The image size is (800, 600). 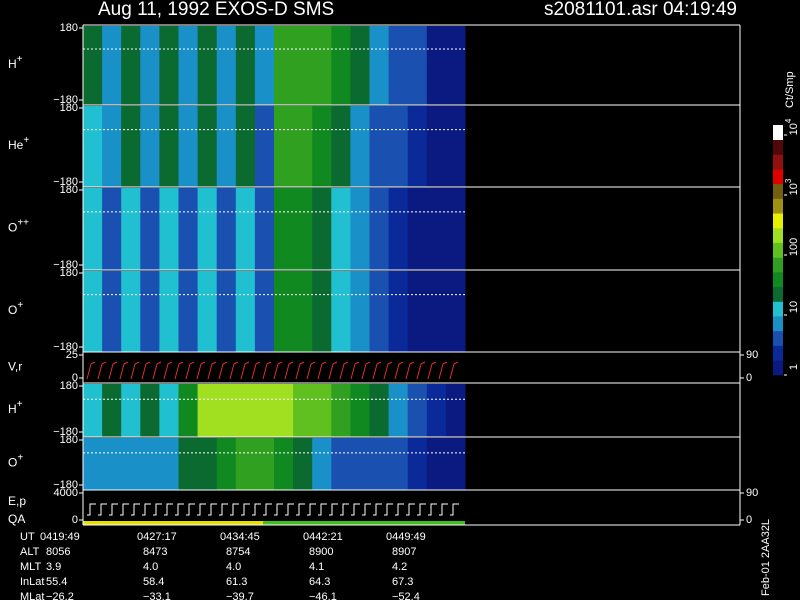 What do you see at coordinates (150, 567) in the screenshot?
I see `table-cell: 4.0` at bounding box center [150, 567].